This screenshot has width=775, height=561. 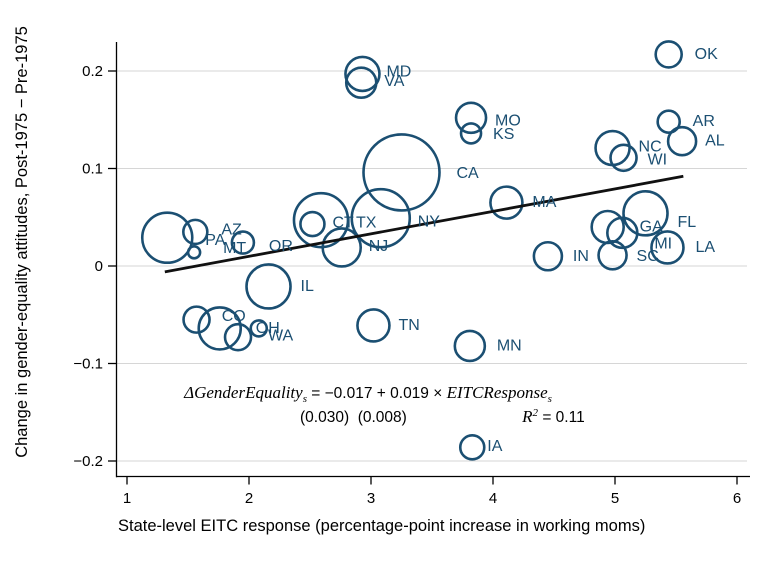 I want to click on data-point-circle-AL, so click(x=682, y=141).